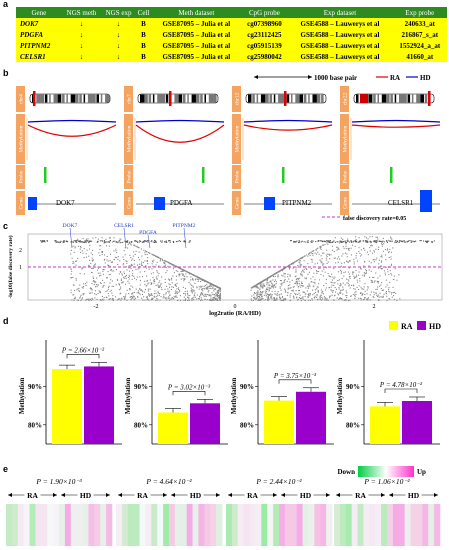 The width and height of the screenshot is (449, 550). I want to click on p-value: P = 2.66×10⁻², so click(83, 350).